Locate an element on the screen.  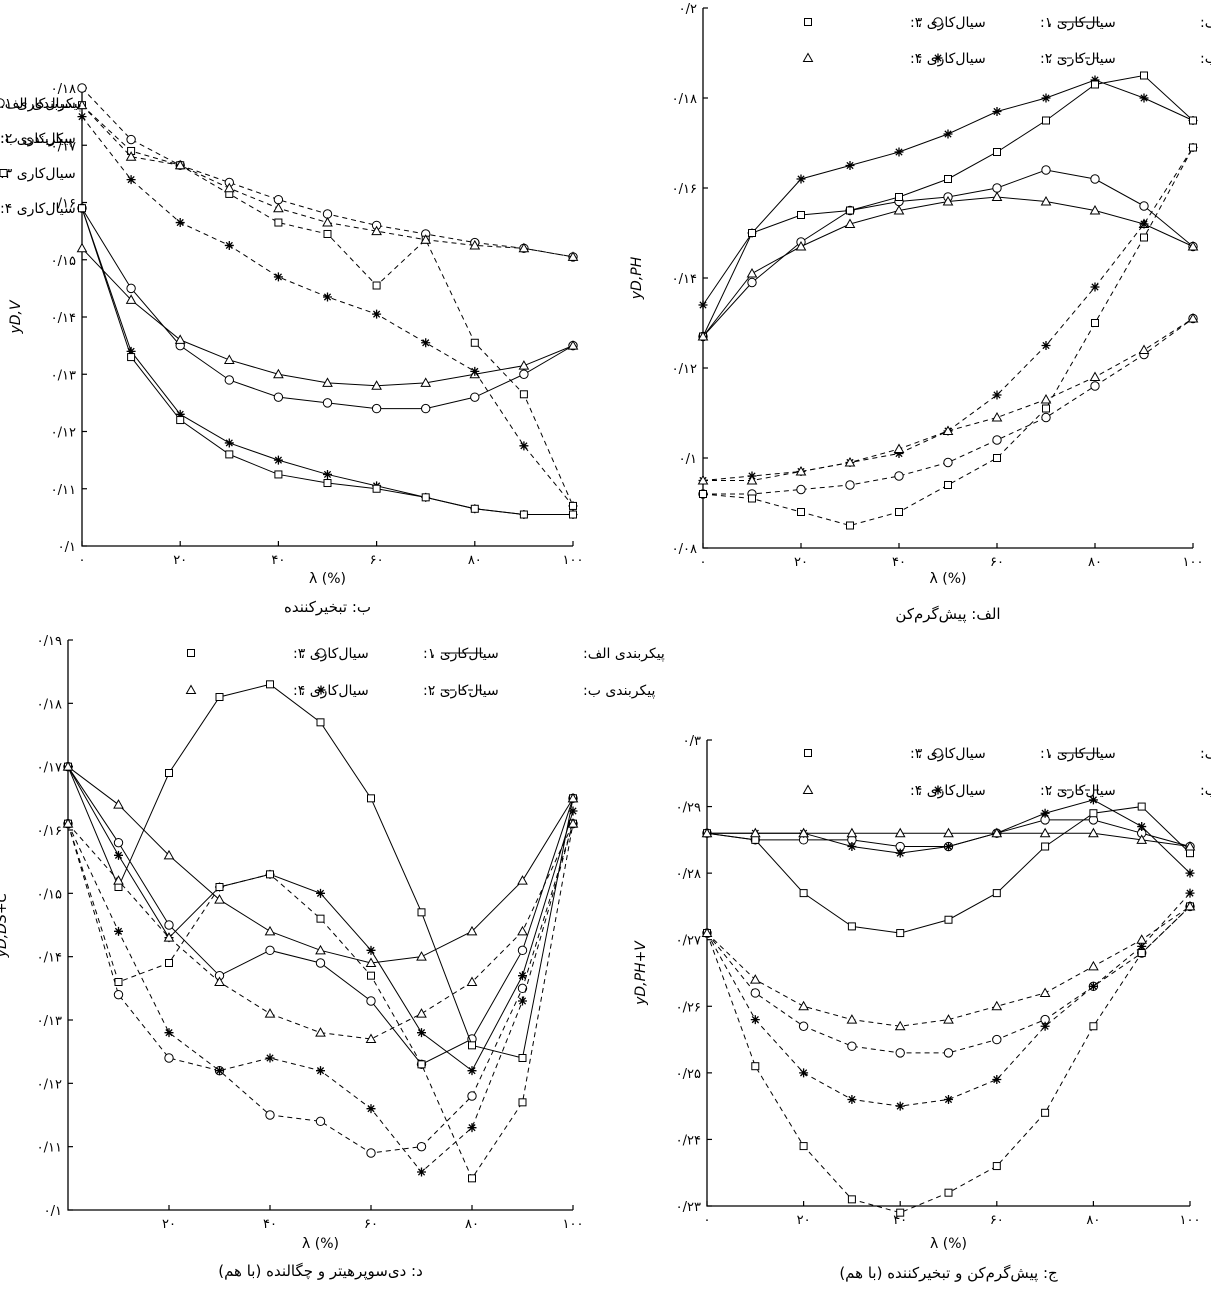
series-a-circle is located at coordinates (948, 253).